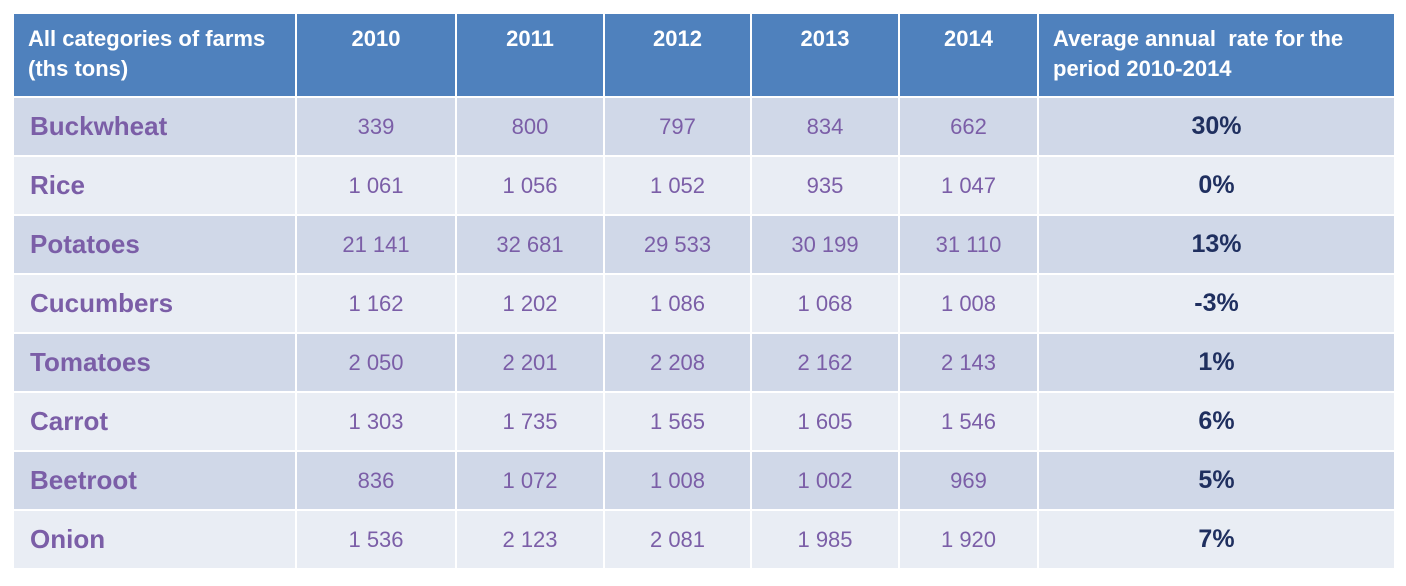  I want to click on value-cell: 1 002, so click(825, 480).